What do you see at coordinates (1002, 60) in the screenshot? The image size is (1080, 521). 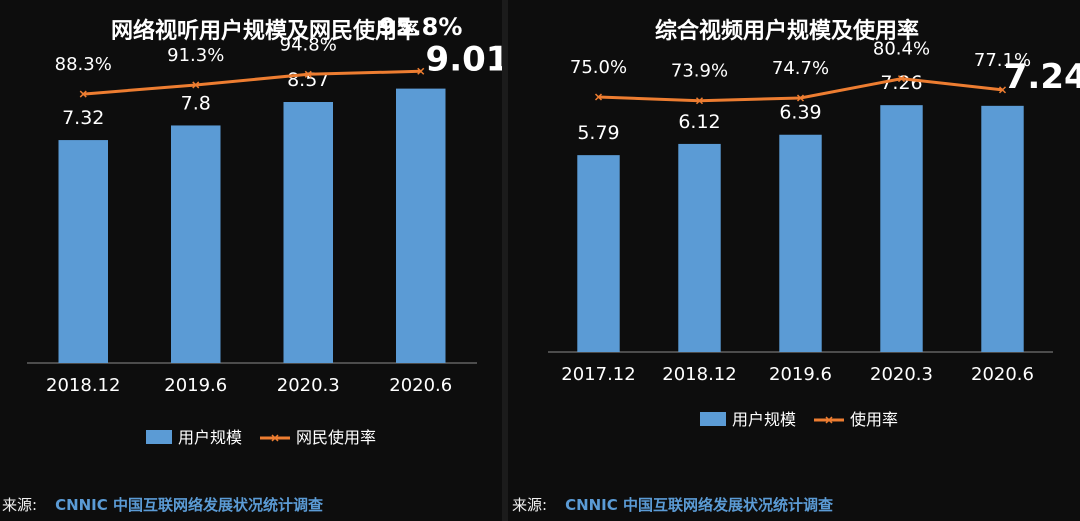 I see `line-value-label: 77.1%` at bounding box center [1002, 60].